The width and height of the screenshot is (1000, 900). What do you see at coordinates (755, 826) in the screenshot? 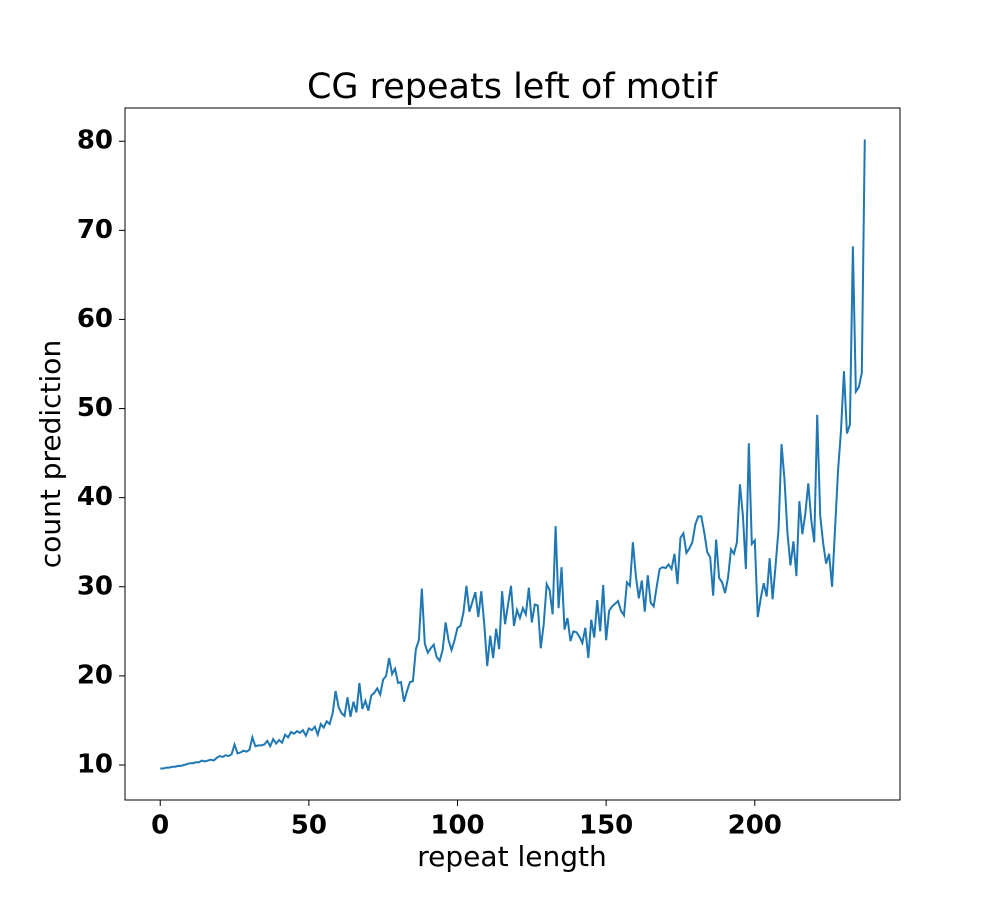
I see `x-tick-label: 200` at bounding box center [755, 826].